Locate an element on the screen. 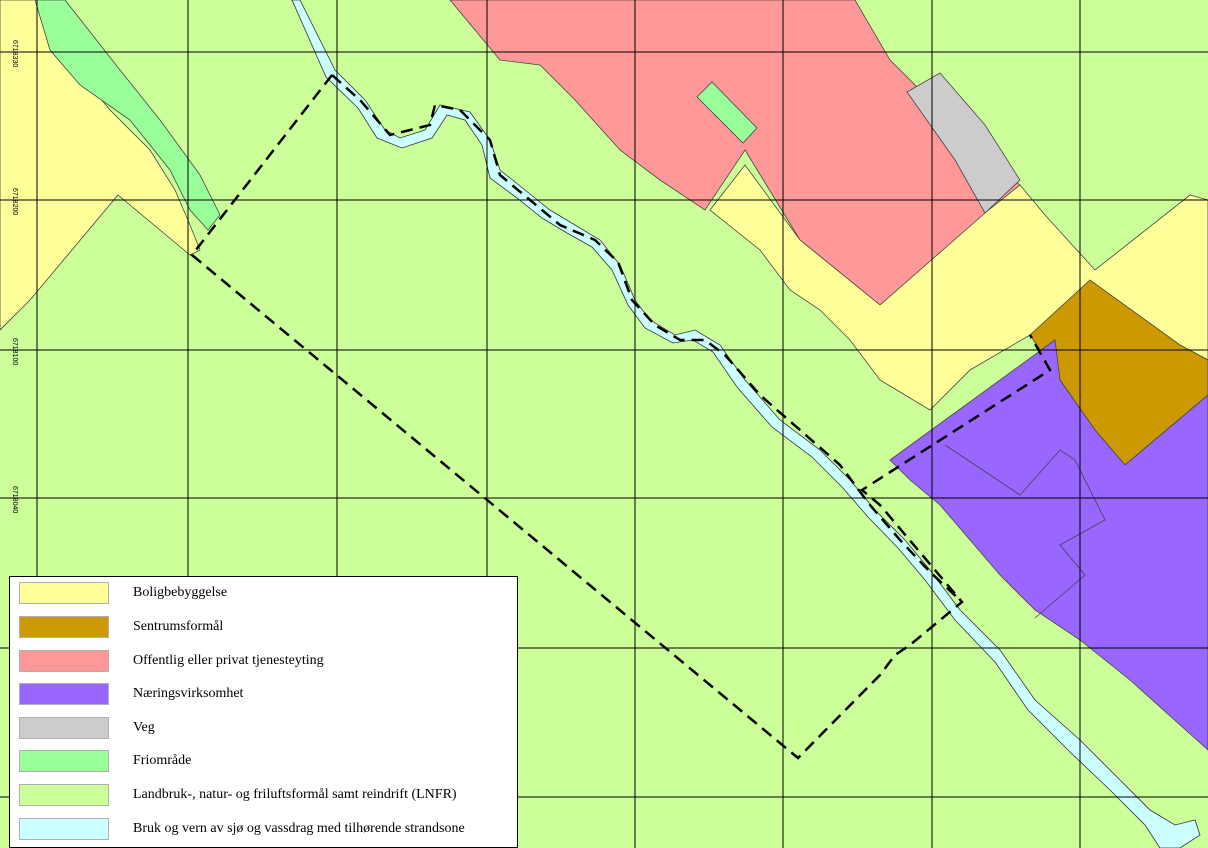  legend-label: Veg is located at coordinates (144, 727).